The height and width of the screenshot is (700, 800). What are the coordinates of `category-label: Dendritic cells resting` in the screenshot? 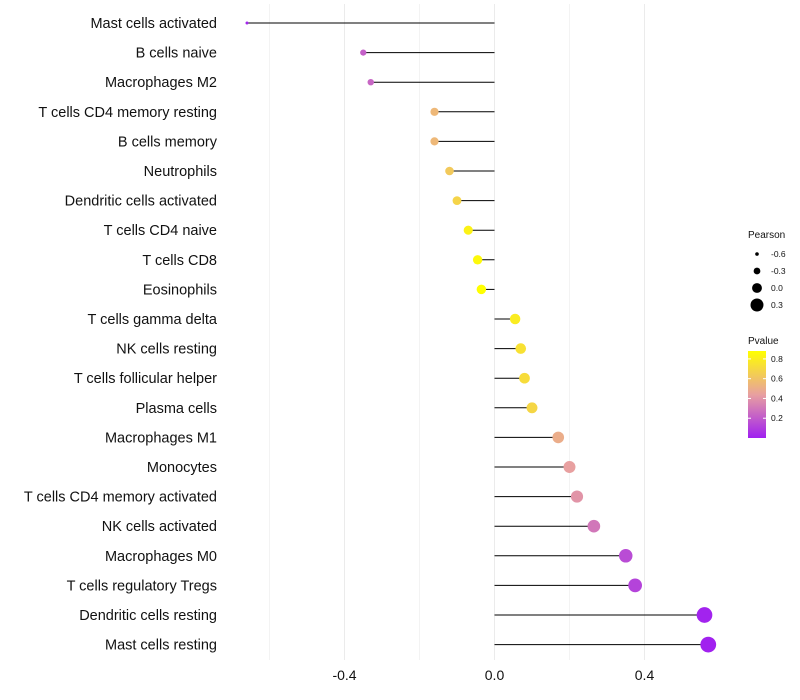 It's located at (148, 616).